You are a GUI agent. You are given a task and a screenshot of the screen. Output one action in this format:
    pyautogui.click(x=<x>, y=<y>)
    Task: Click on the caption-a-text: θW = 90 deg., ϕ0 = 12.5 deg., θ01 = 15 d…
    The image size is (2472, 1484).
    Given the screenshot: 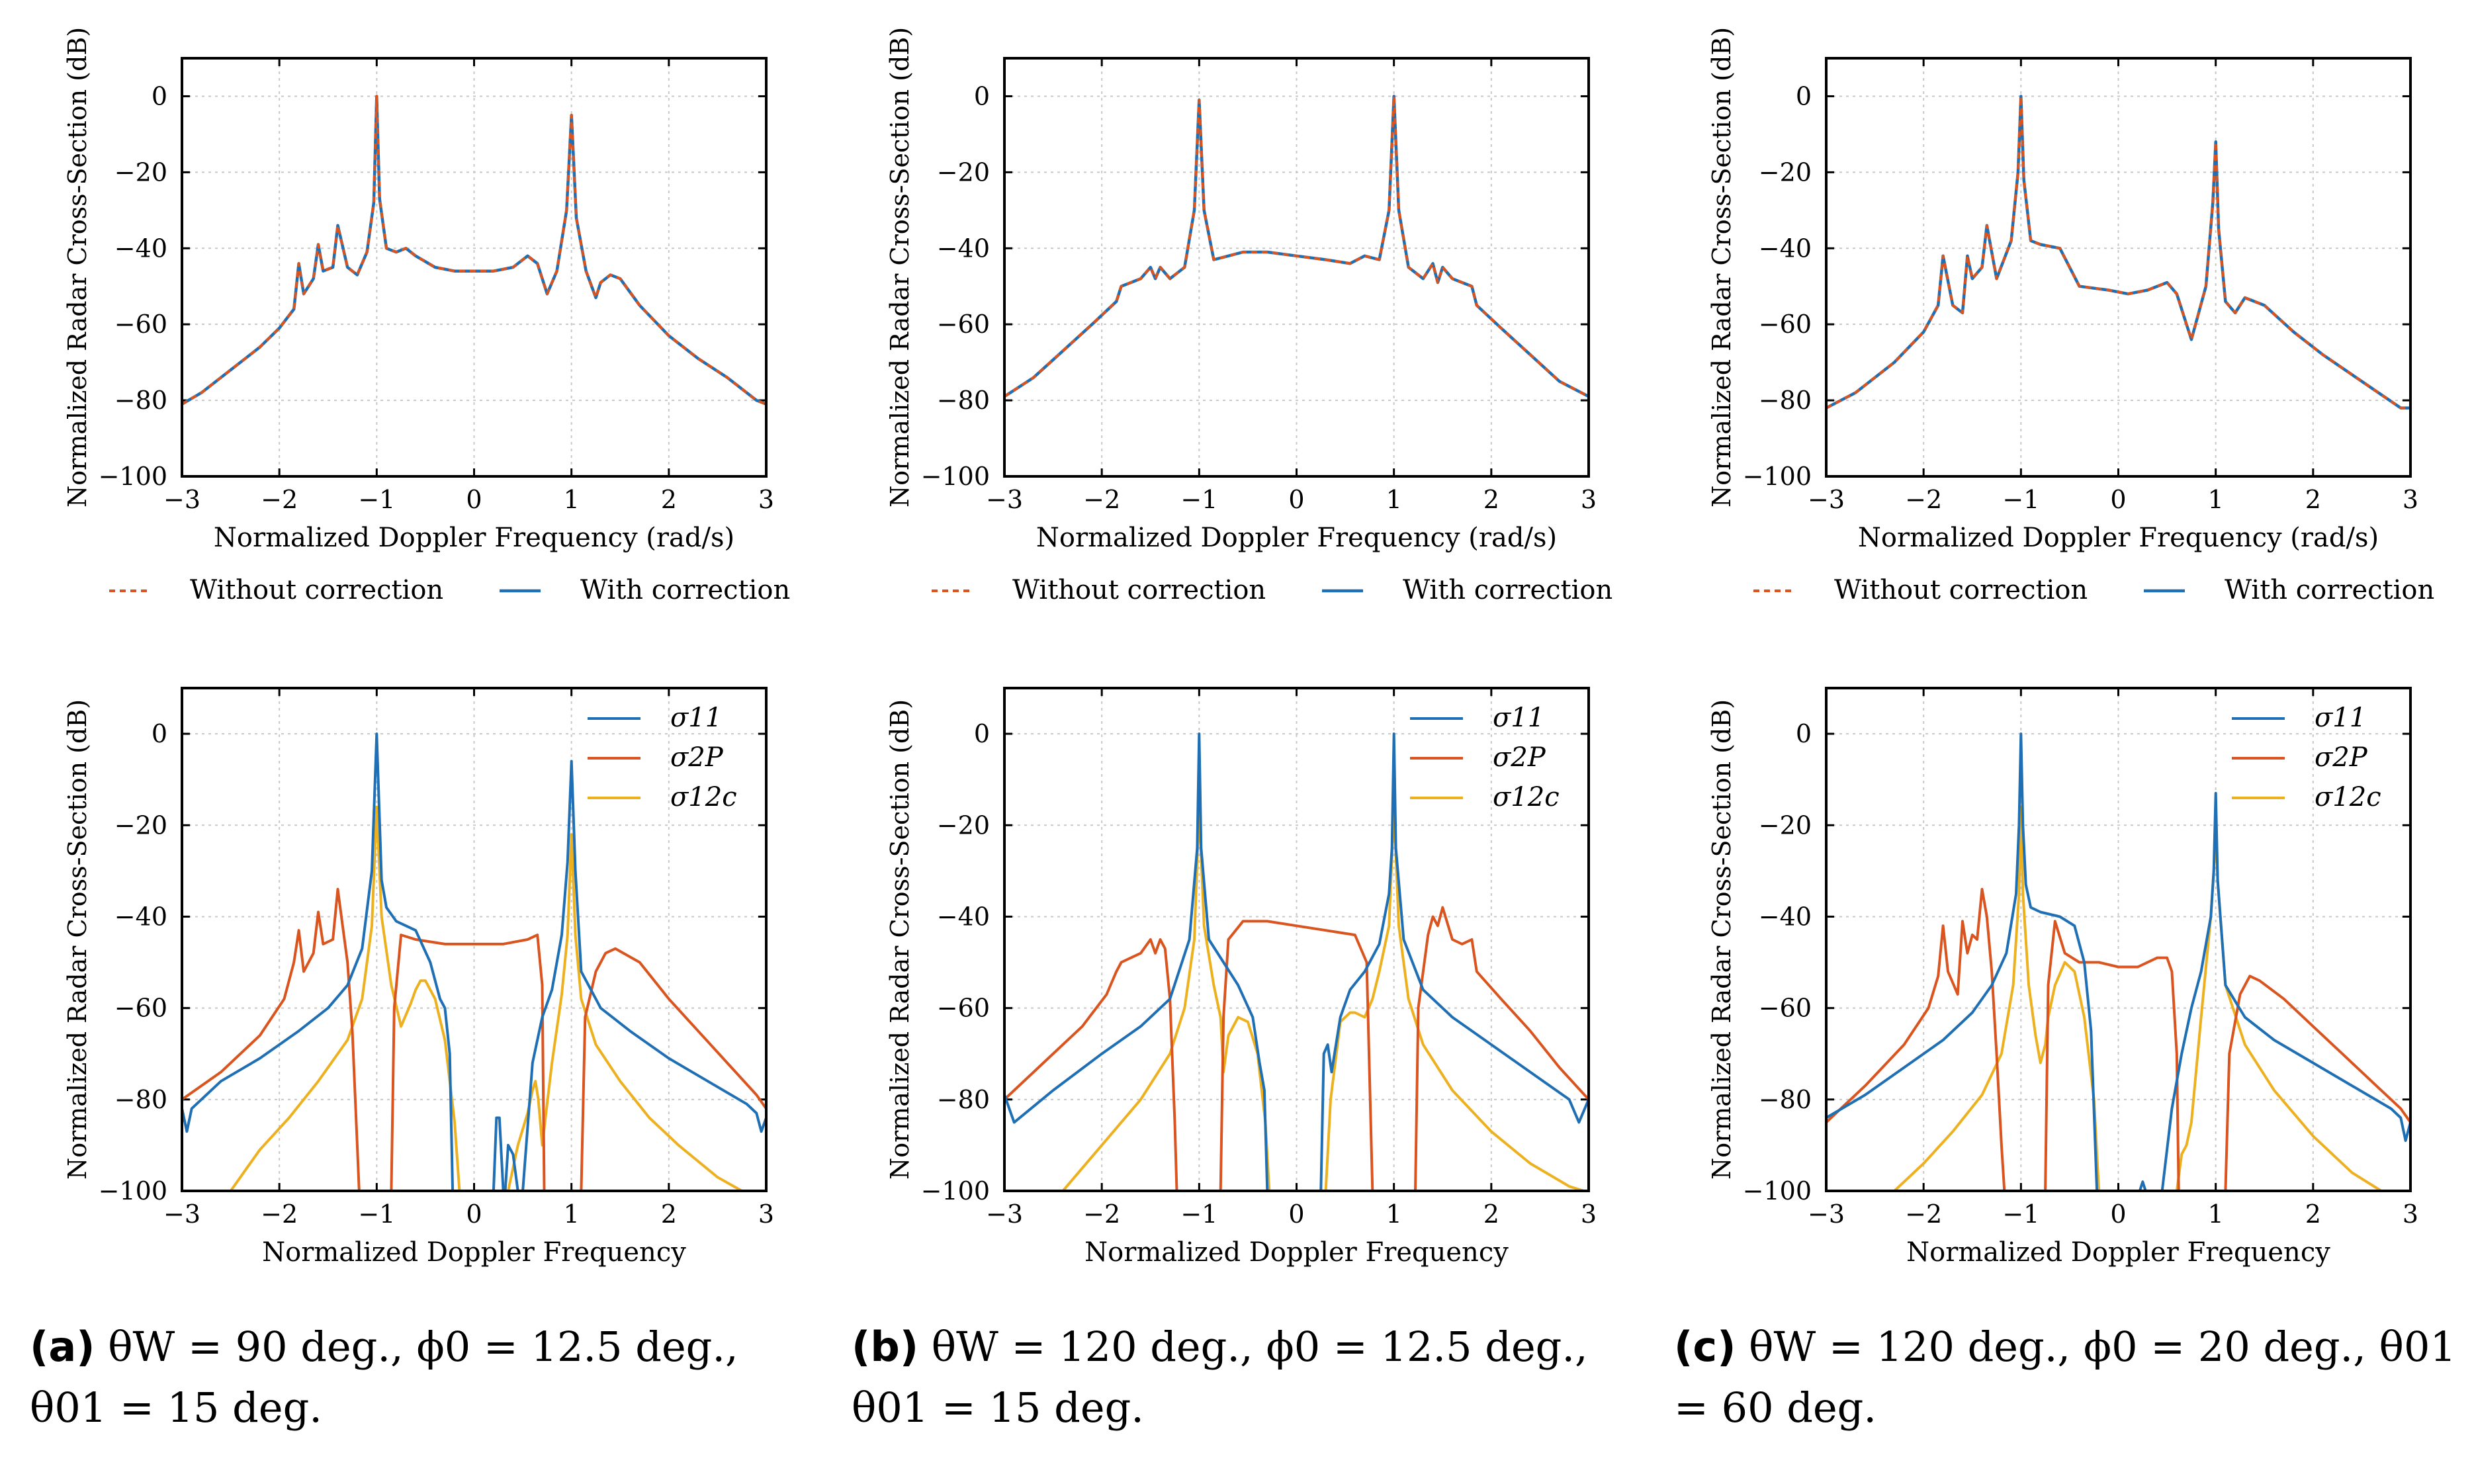 What is the action you would take?
    pyautogui.click(x=384, y=1378)
    